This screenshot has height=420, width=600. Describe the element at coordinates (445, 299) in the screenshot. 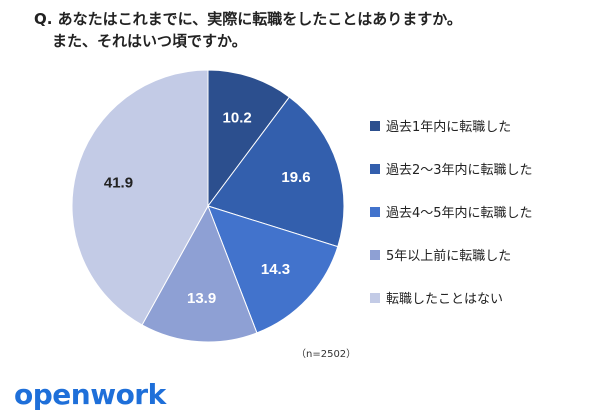

I see `legend-label-5: 転職したことはない` at that location.